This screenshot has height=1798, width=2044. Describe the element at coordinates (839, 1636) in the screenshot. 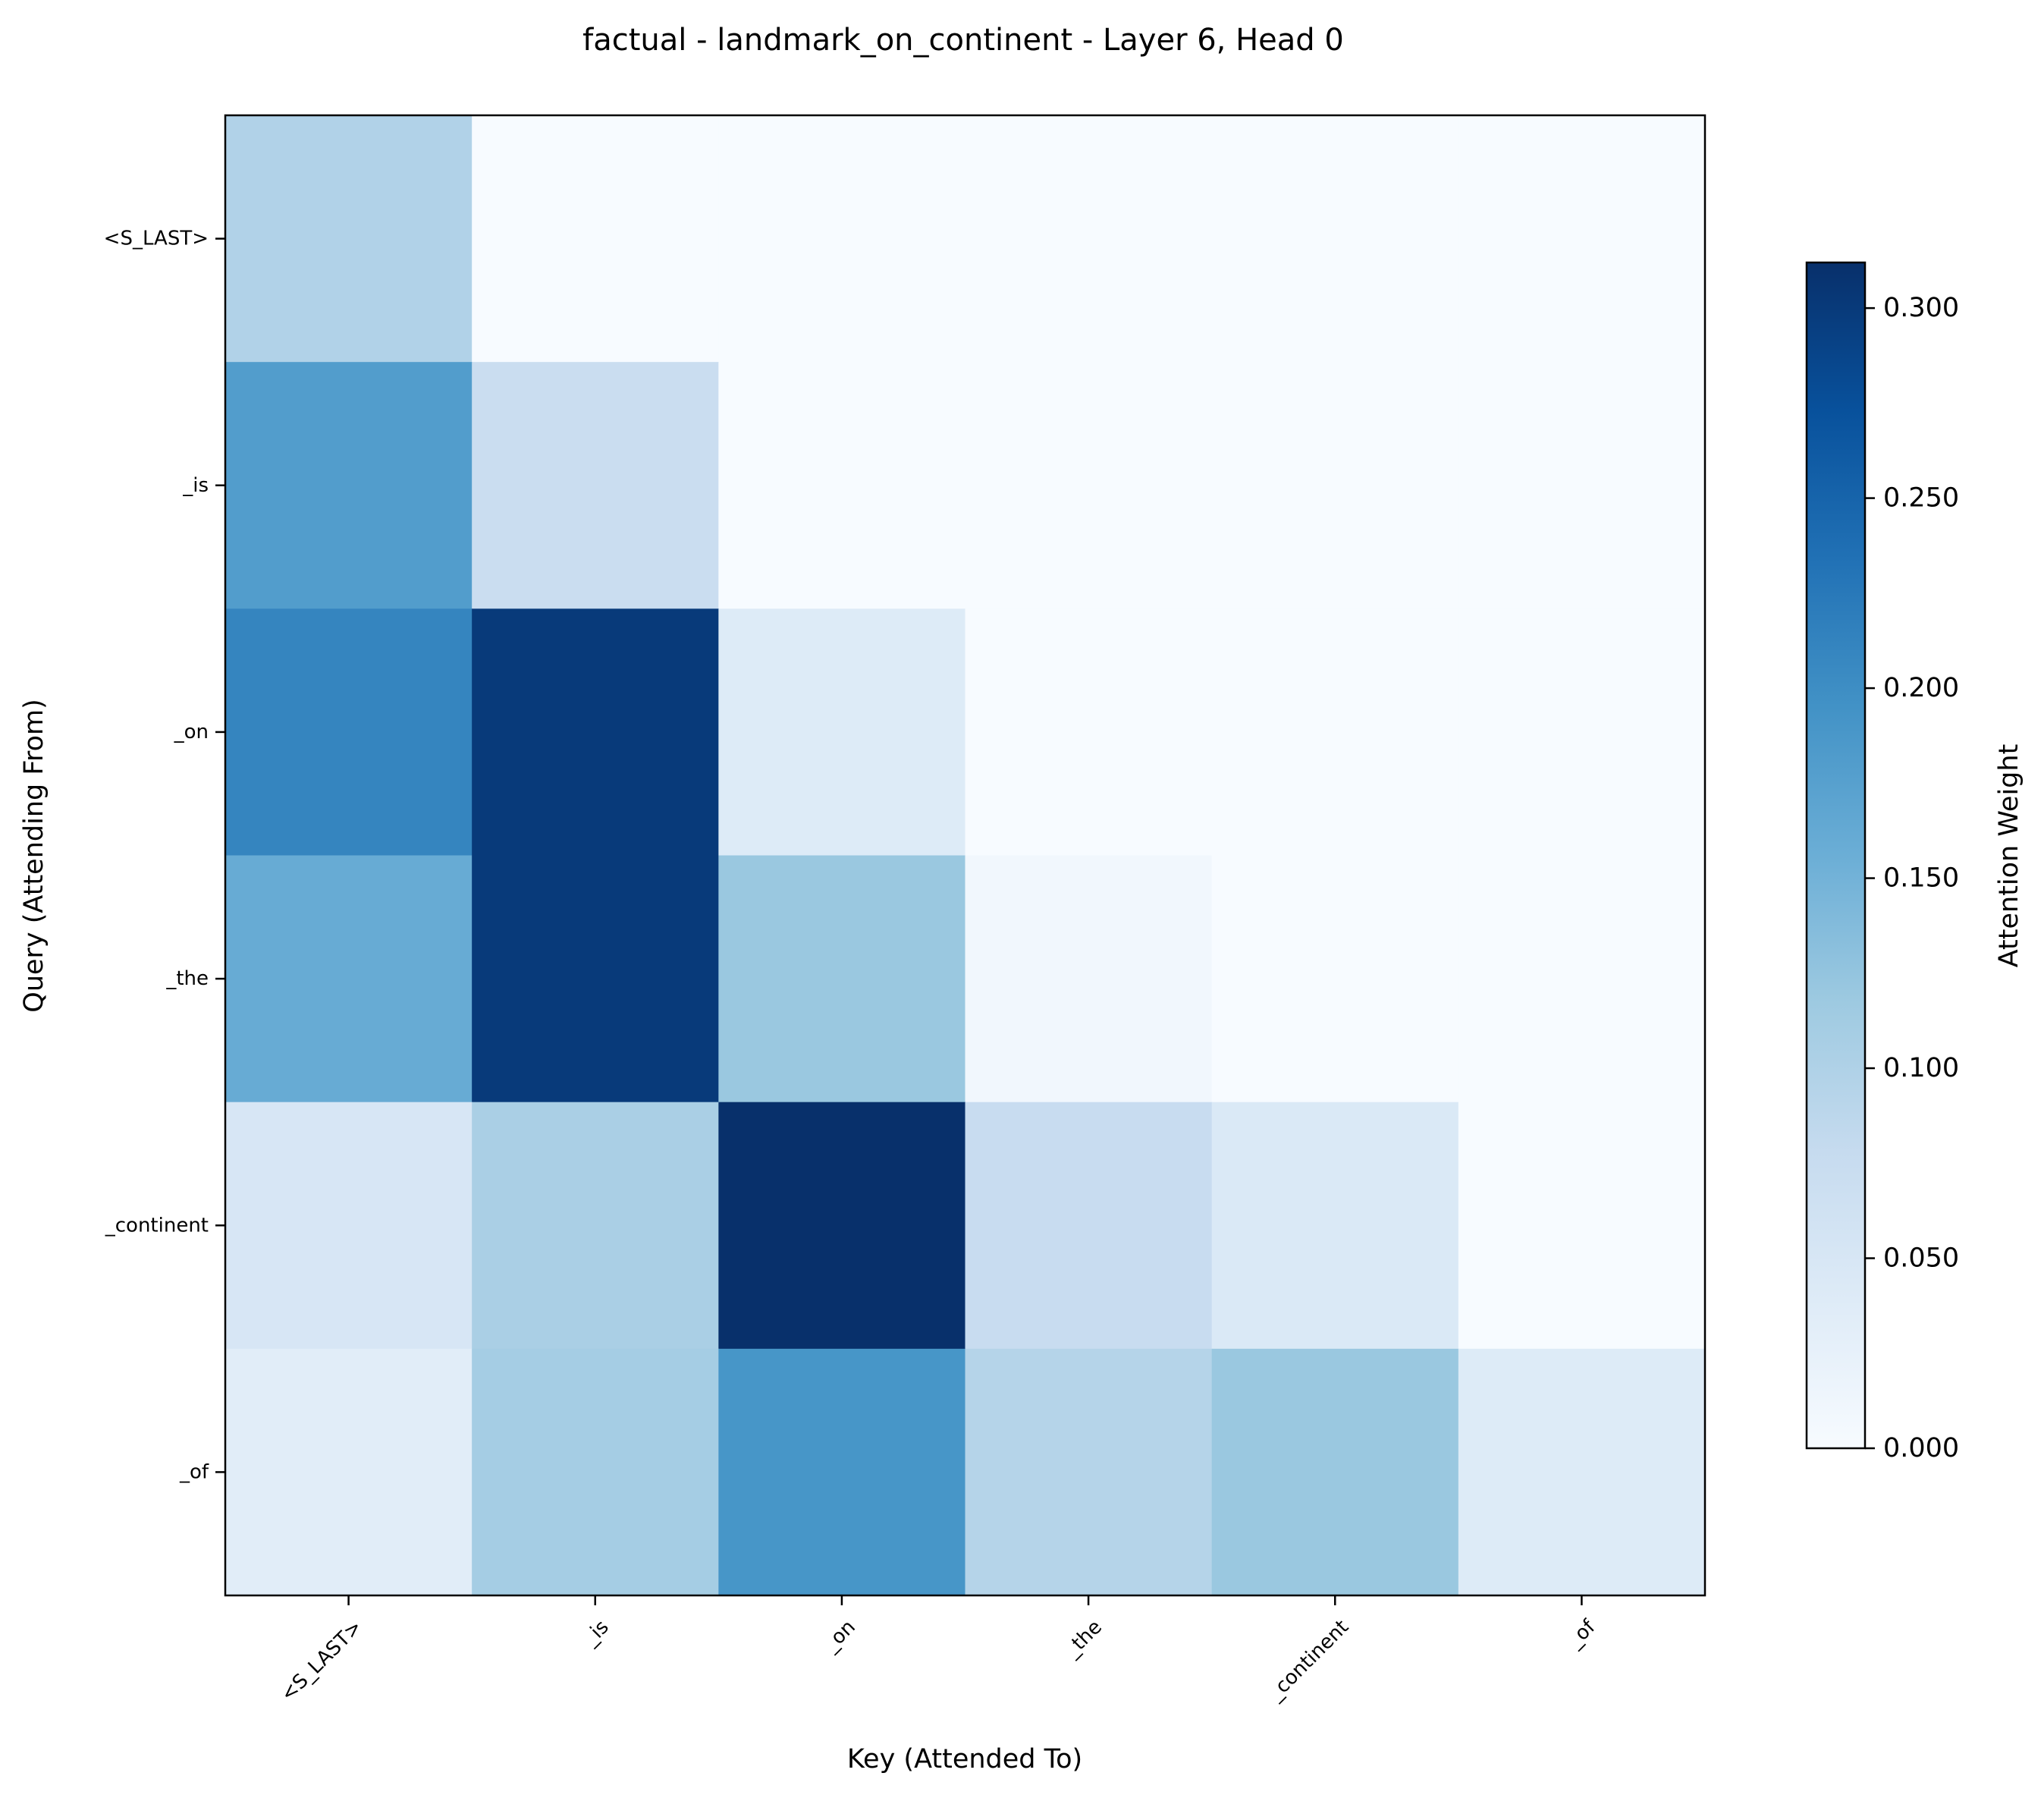

I see `x-tick-label: _on` at that location.